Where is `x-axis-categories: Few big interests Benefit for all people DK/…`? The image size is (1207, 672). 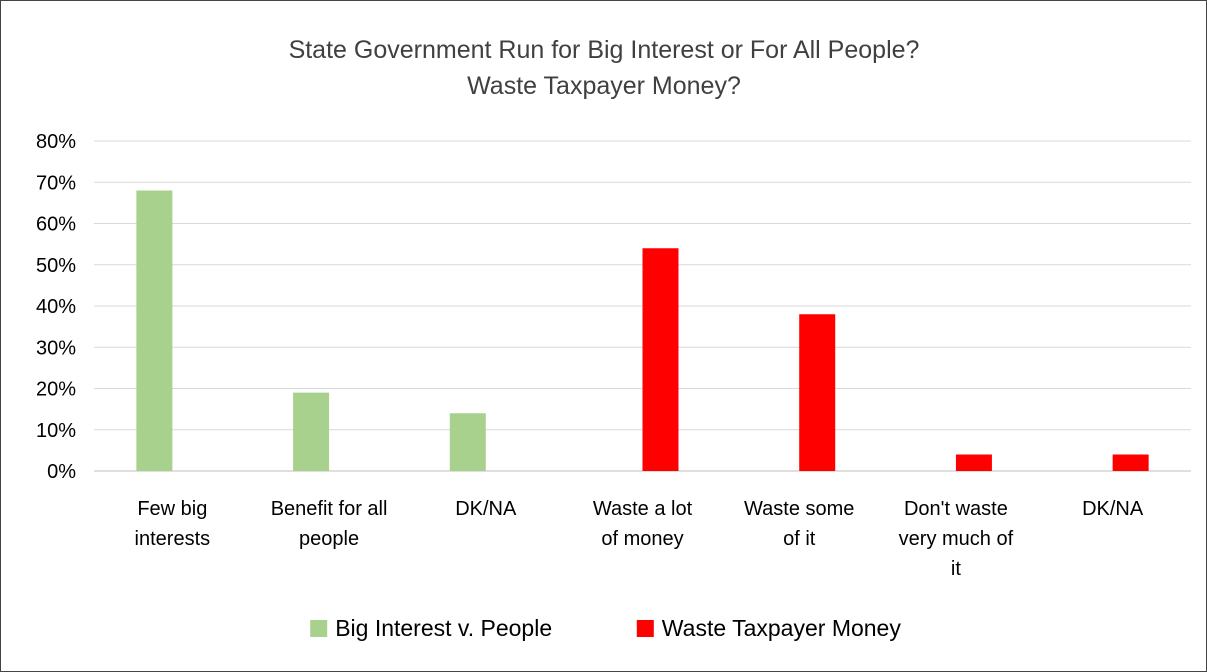 x-axis-categories: Few big interests Benefit for all people DK/… is located at coordinates (639, 539).